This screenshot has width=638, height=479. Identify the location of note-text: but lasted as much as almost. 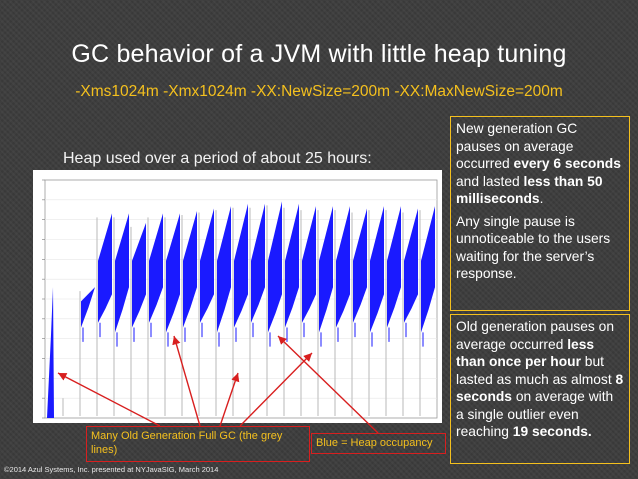
(536, 370).